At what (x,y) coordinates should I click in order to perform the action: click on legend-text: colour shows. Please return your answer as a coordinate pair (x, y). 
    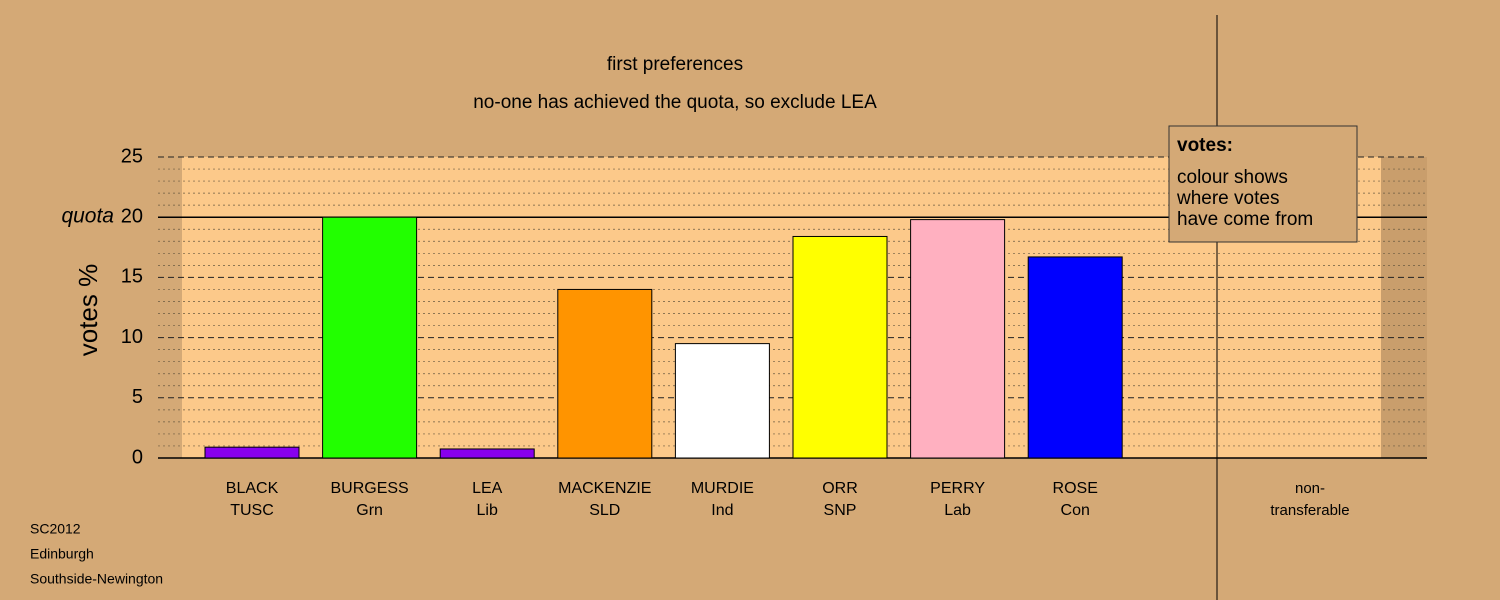
    Looking at the image, I should click on (1232, 177).